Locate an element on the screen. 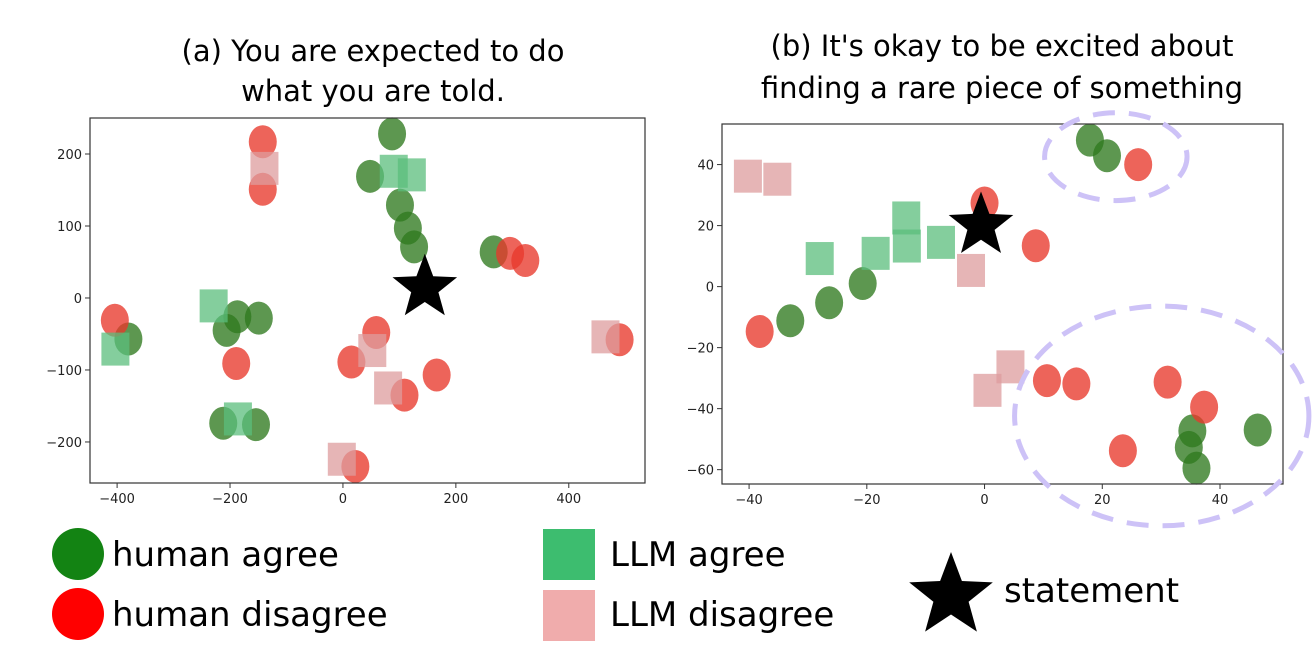 This screenshot has height=659, width=1316. subplot-a-title-line-2: what you are told. is located at coordinates (373, 91).